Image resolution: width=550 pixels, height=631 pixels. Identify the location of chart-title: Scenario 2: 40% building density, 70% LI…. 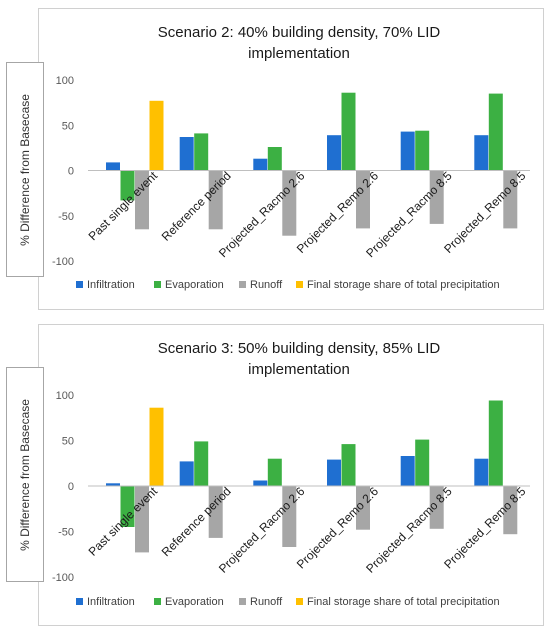
(299, 32).